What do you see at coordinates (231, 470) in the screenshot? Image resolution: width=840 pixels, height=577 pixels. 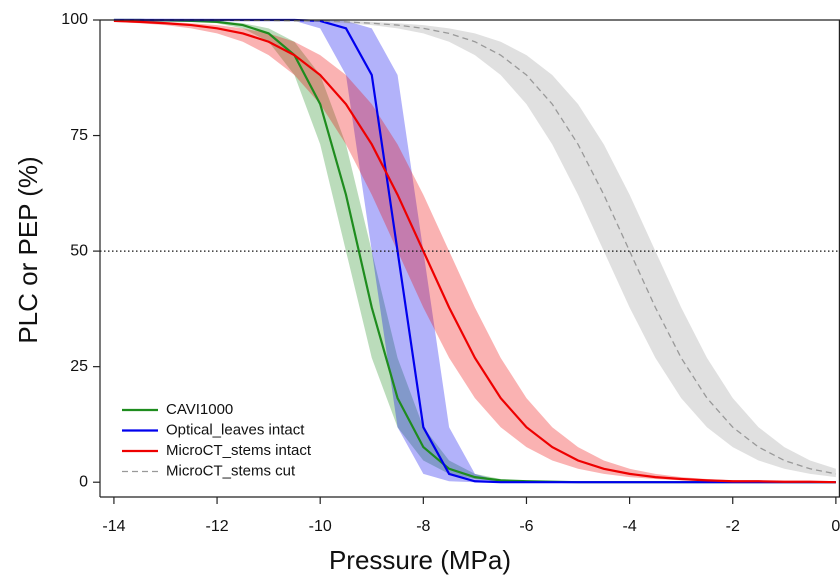 I see `legend-label: MicroCT_stems cut` at bounding box center [231, 470].